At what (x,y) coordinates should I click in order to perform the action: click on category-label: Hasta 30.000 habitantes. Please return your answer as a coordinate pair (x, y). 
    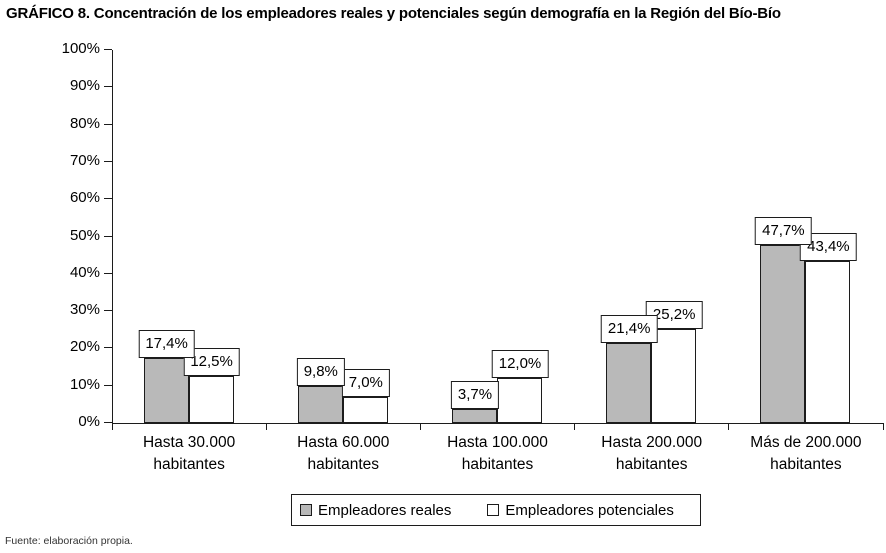
    Looking at the image, I should click on (189, 453).